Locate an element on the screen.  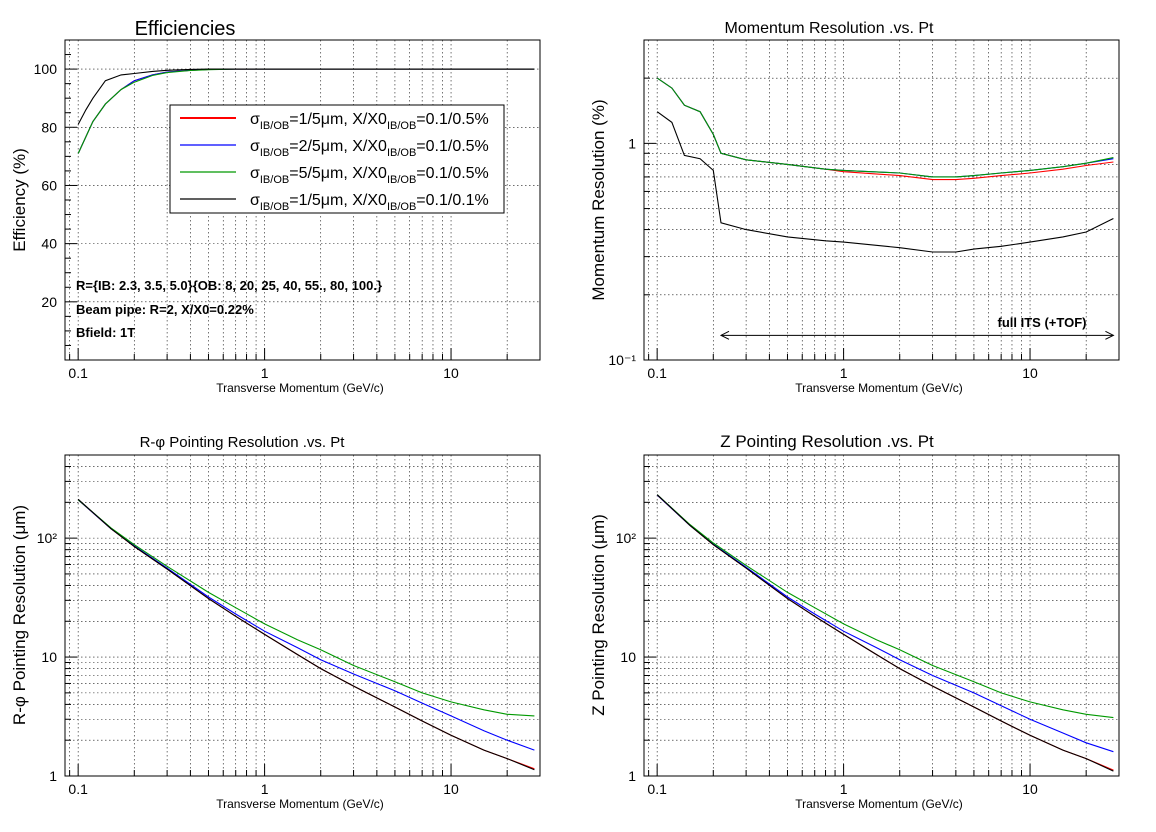
y-tick-label: 80 is located at coordinates (49, 127).